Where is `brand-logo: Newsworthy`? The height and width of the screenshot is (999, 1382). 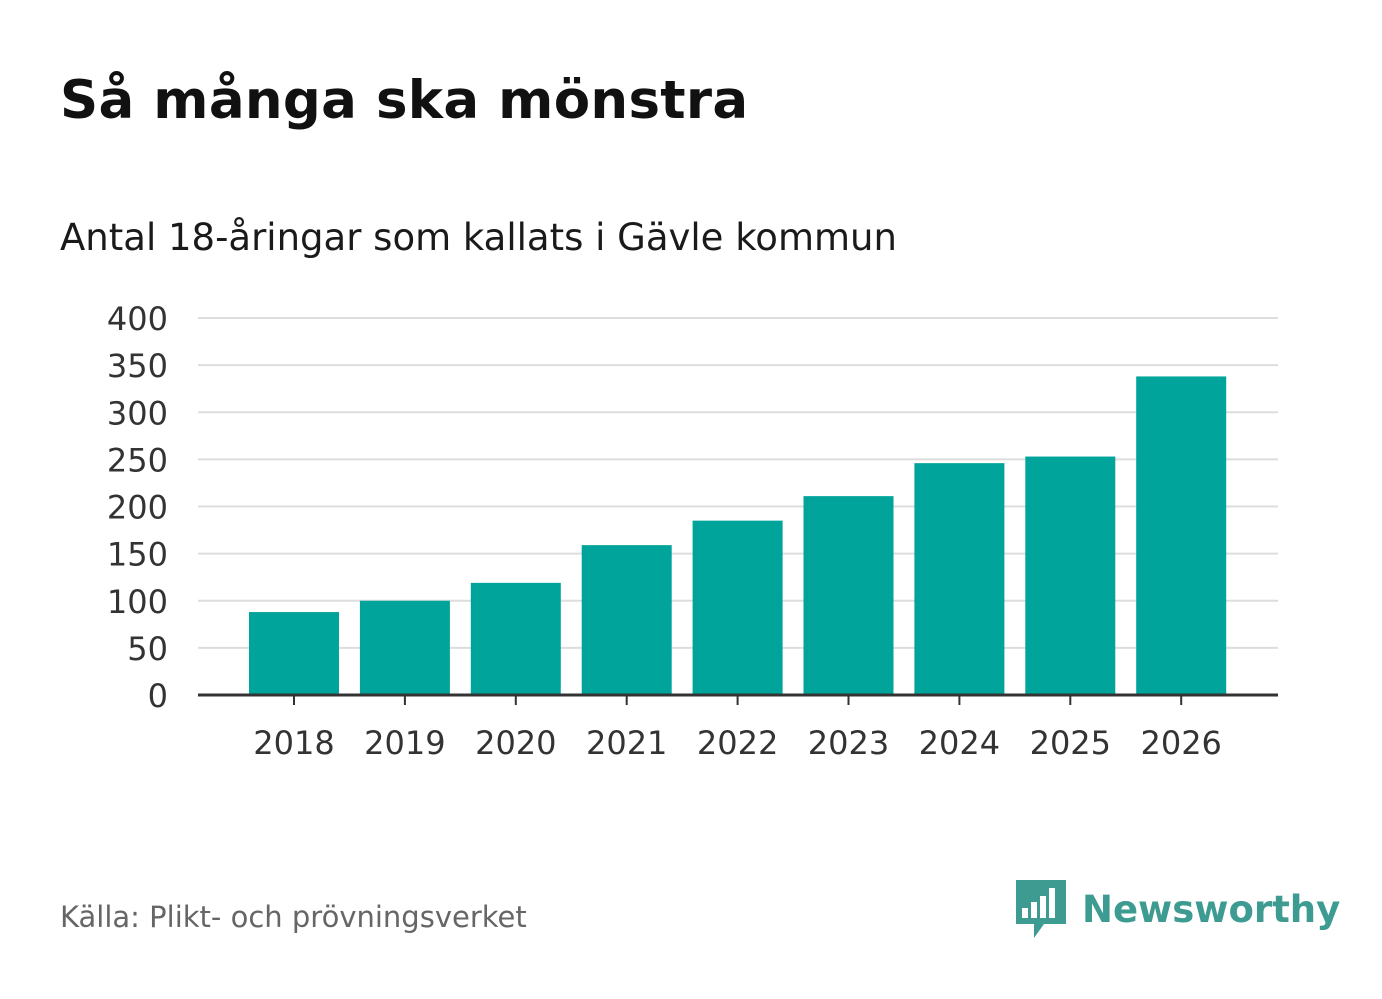 brand-logo: Newsworthy is located at coordinates (1176, 909).